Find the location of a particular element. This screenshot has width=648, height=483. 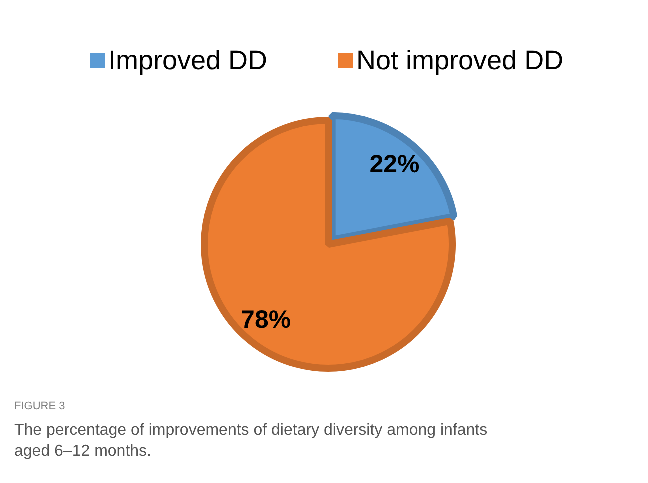

legend-label: Not improved DD is located at coordinates (460, 61).